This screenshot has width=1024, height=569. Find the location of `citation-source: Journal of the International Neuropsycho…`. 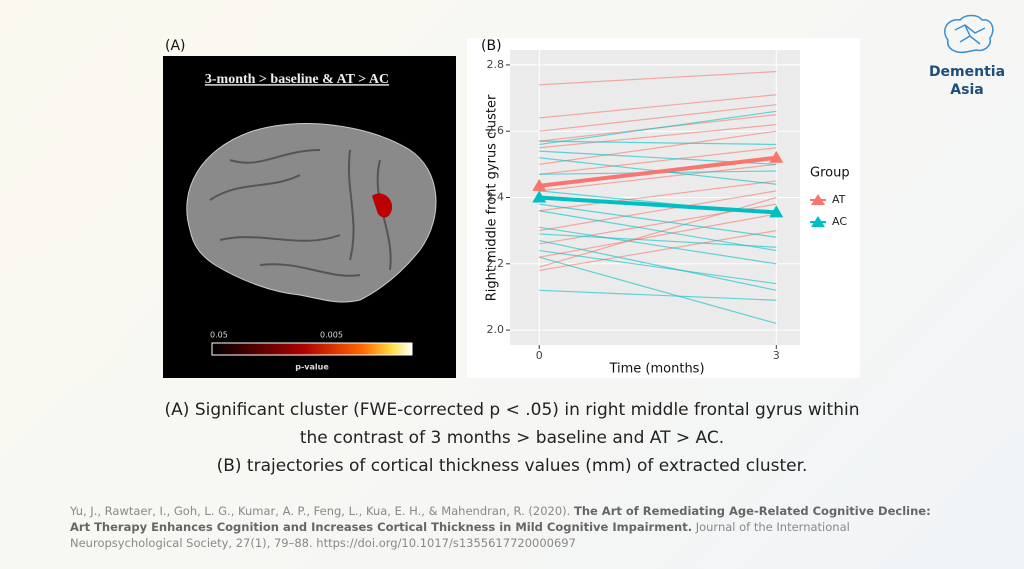

citation-source: Journal of the International Neuropsycho… is located at coordinates (460, 535).